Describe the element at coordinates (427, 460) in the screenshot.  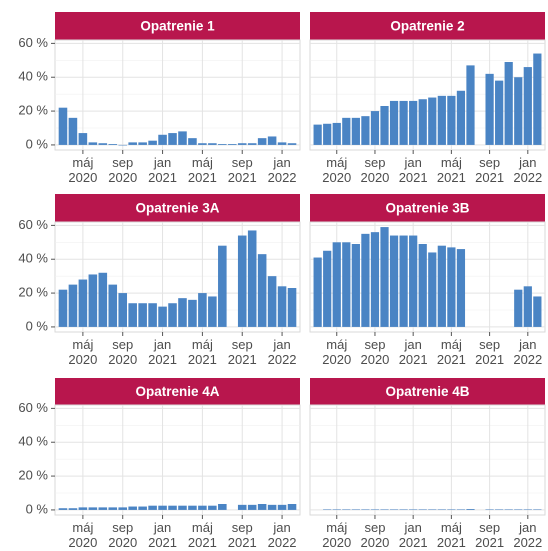
I see `panel` at that location.